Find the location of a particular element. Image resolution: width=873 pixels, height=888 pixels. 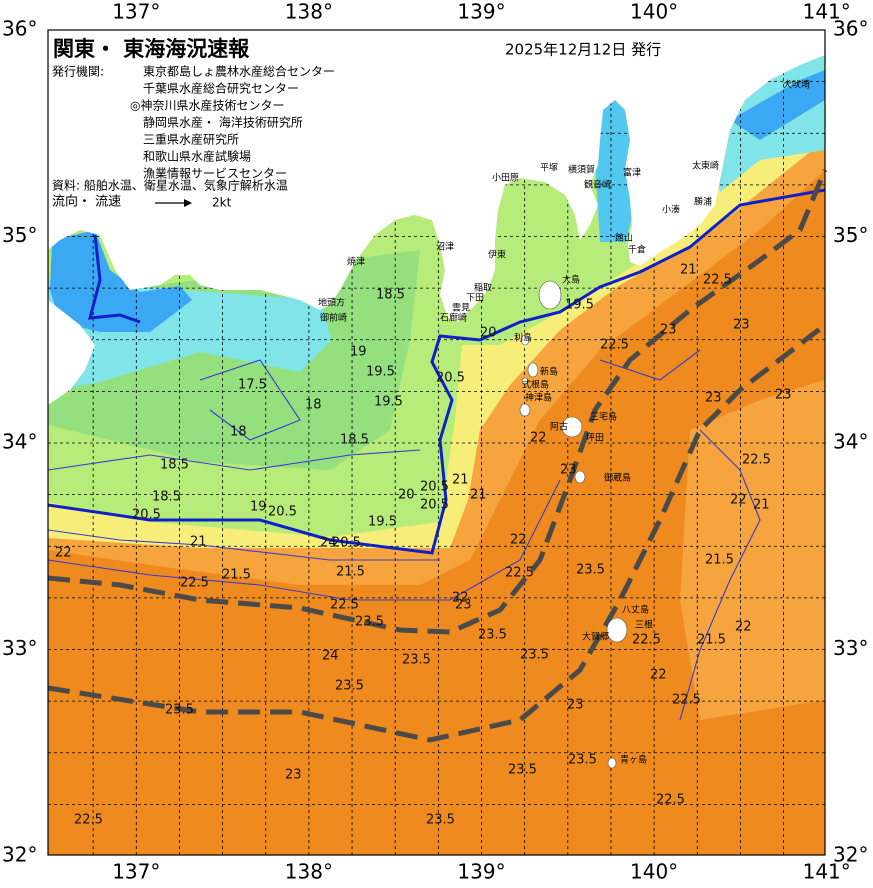

lon-label-bottom: 138° is located at coordinates (309, 872).